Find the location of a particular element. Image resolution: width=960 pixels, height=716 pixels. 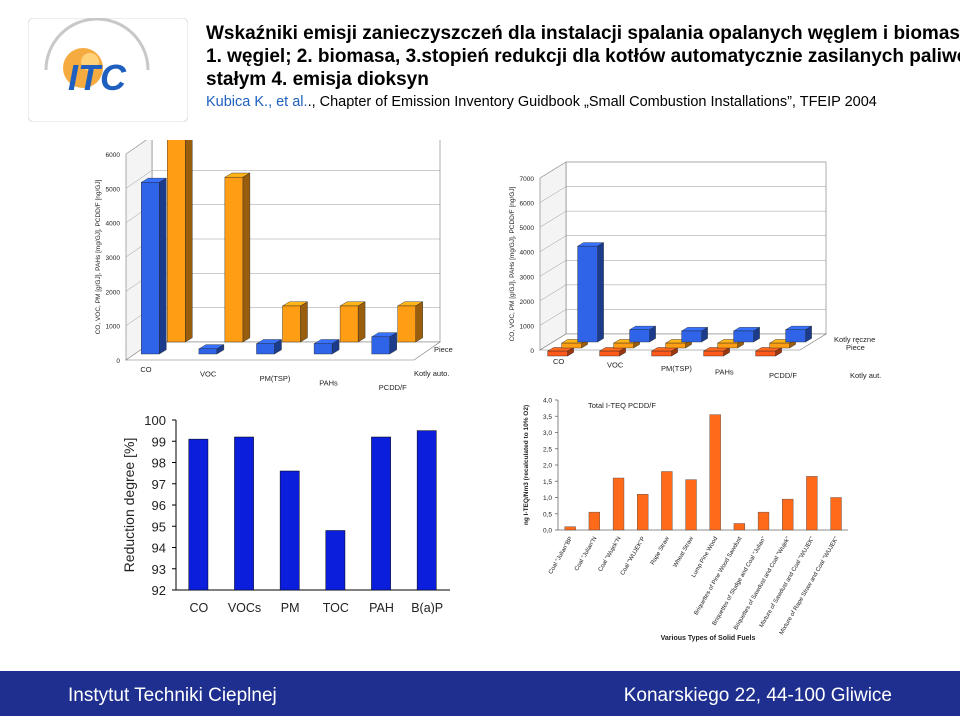

y-tick-label: 5000 is located at coordinates (527, 228).